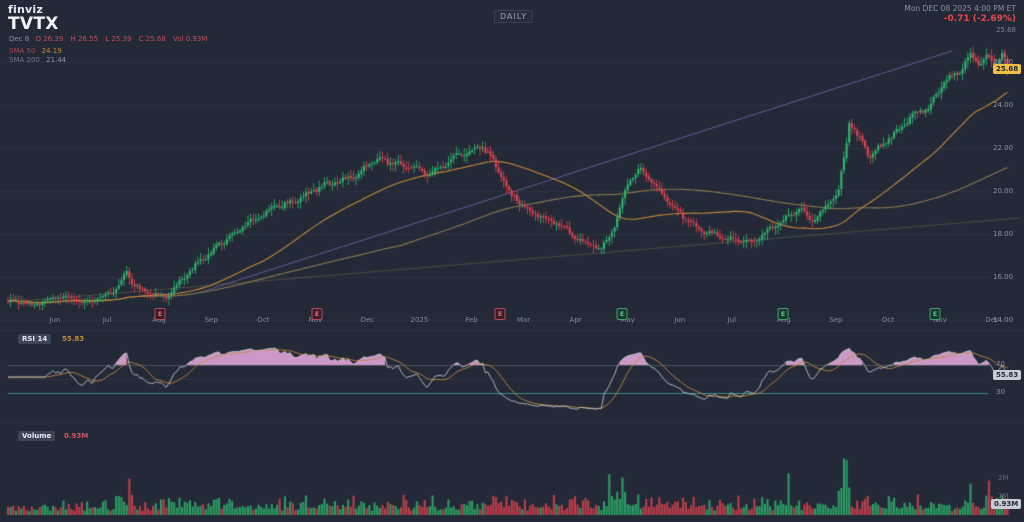 This screenshot has height=522, width=1024. What do you see at coordinates (1000, 392) in the screenshot?
I see `rsi-30-label: 30` at bounding box center [1000, 392].